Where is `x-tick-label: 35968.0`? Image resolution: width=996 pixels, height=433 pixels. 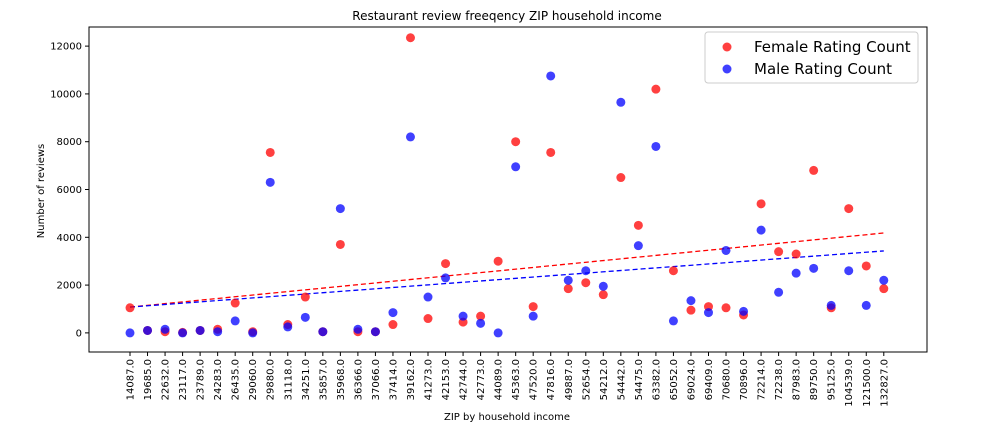 x-tick-label: 35968.0 is located at coordinates (341, 379).